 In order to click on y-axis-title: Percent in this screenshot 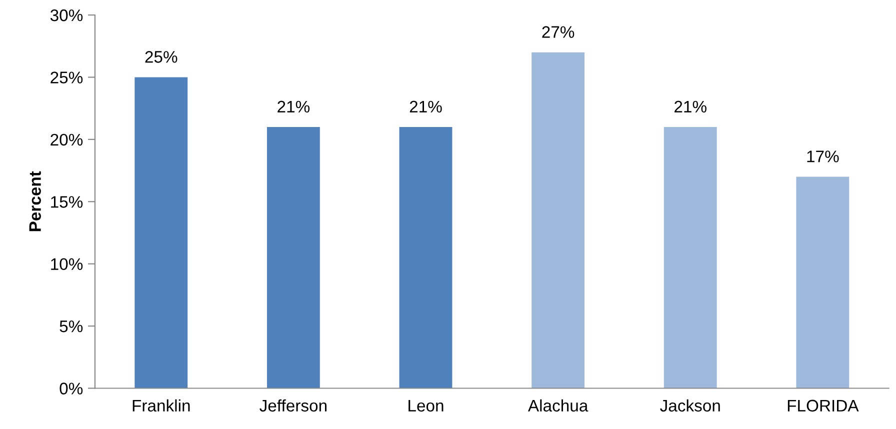, I will do `click(35, 201)`.